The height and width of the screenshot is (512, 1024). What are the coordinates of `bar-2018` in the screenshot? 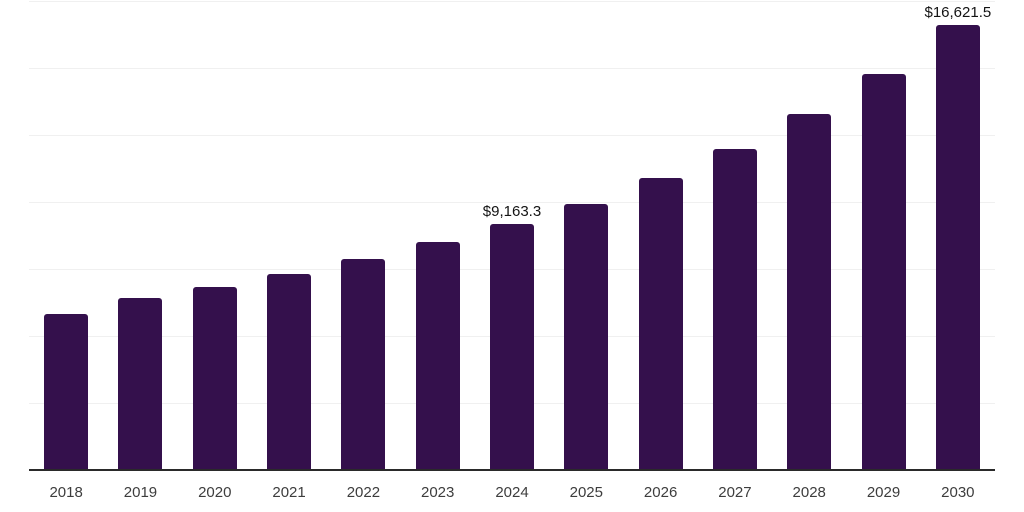 It's located at (66, 392).